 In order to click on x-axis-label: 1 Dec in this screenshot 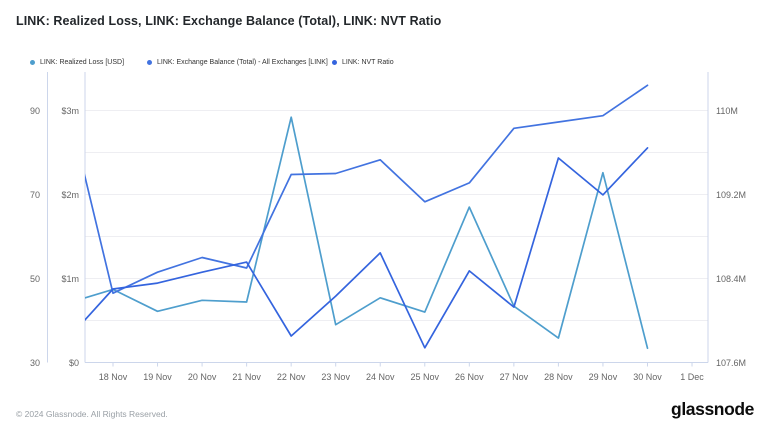, I will do `click(692, 377)`.